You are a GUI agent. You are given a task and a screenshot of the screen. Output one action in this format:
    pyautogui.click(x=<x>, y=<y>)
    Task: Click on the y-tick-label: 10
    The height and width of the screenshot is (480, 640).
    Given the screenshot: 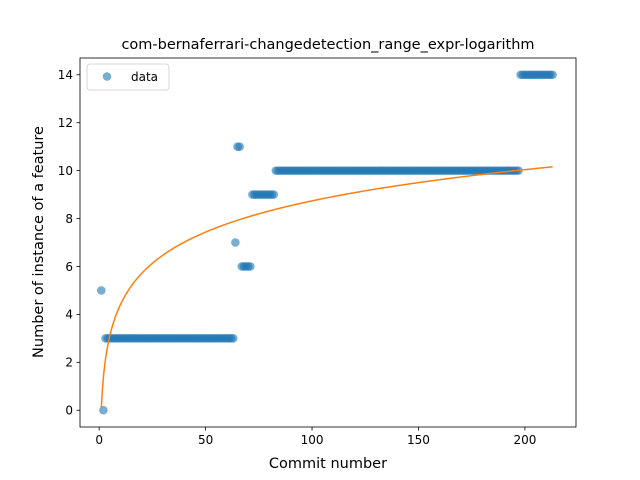 What is the action you would take?
    pyautogui.click(x=65, y=171)
    